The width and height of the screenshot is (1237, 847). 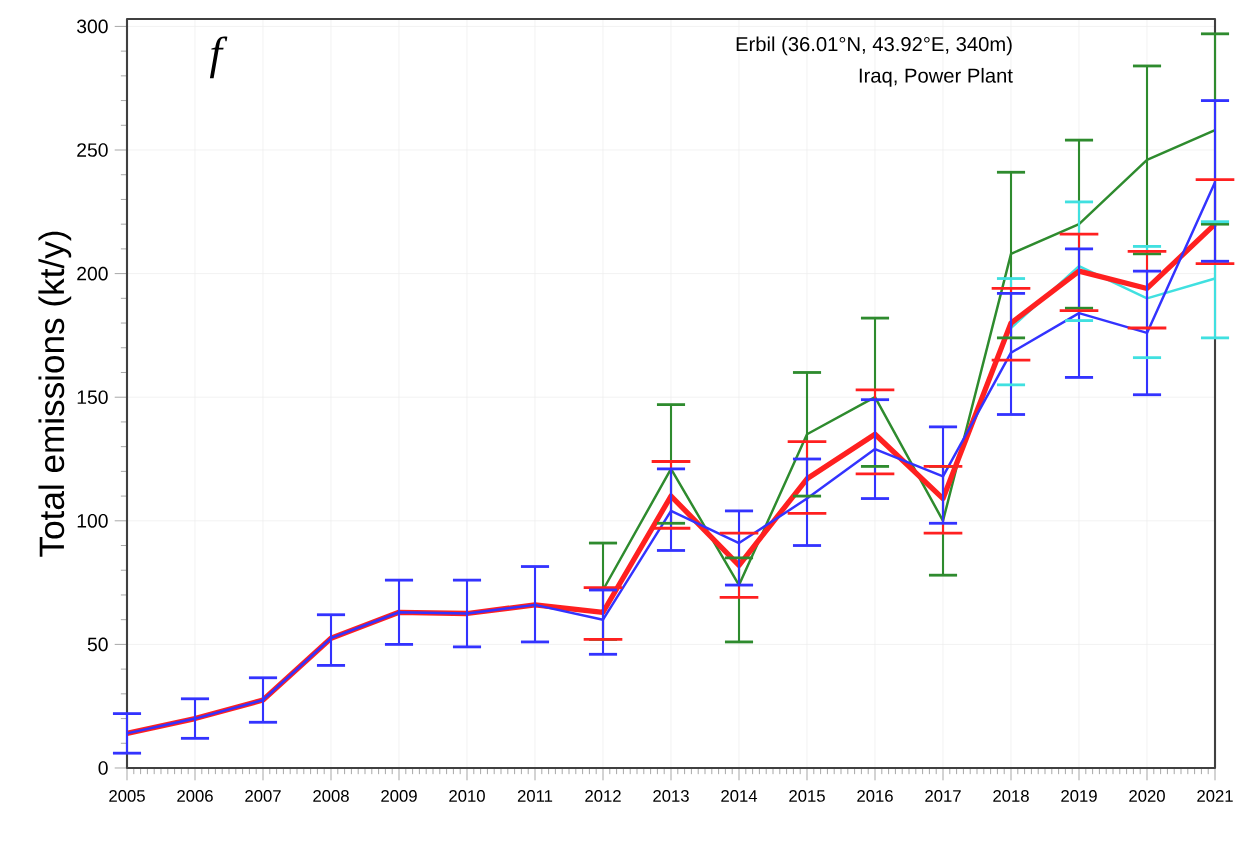 I want to click on x-tick-label: 2006, so click(x=195, y=796).